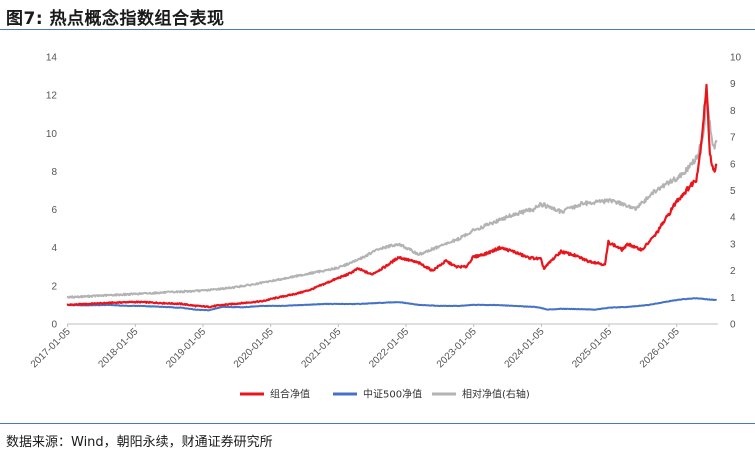  What do you see at coordinates (660, 348) in the screenshot?
I see `x-tick-label: 2026-01-05` at bounding box center [660, 348].